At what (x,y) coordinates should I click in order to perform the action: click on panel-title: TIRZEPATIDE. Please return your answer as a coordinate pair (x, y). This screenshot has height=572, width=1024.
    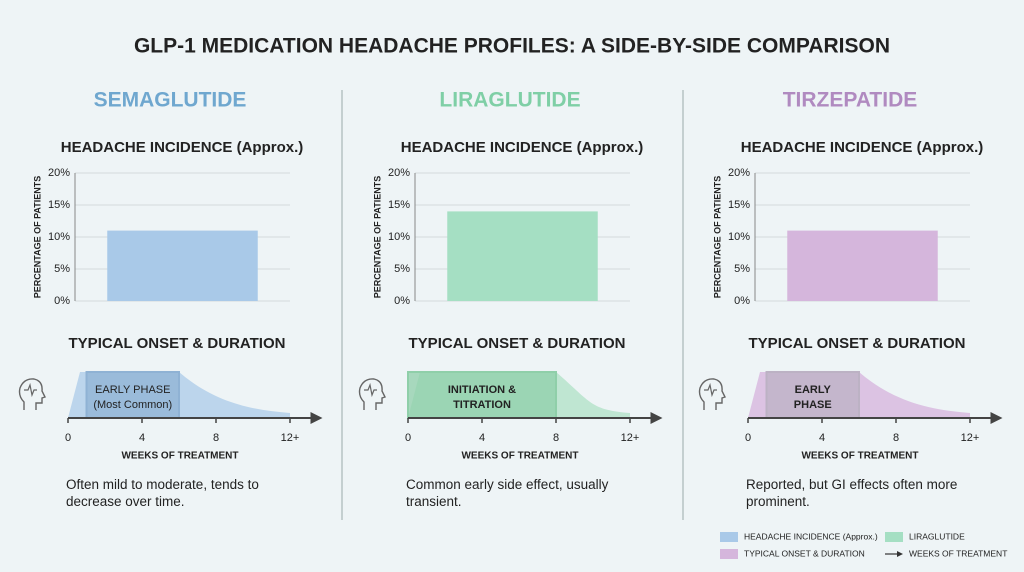
    Looking at the image, I should click on (850, 100).